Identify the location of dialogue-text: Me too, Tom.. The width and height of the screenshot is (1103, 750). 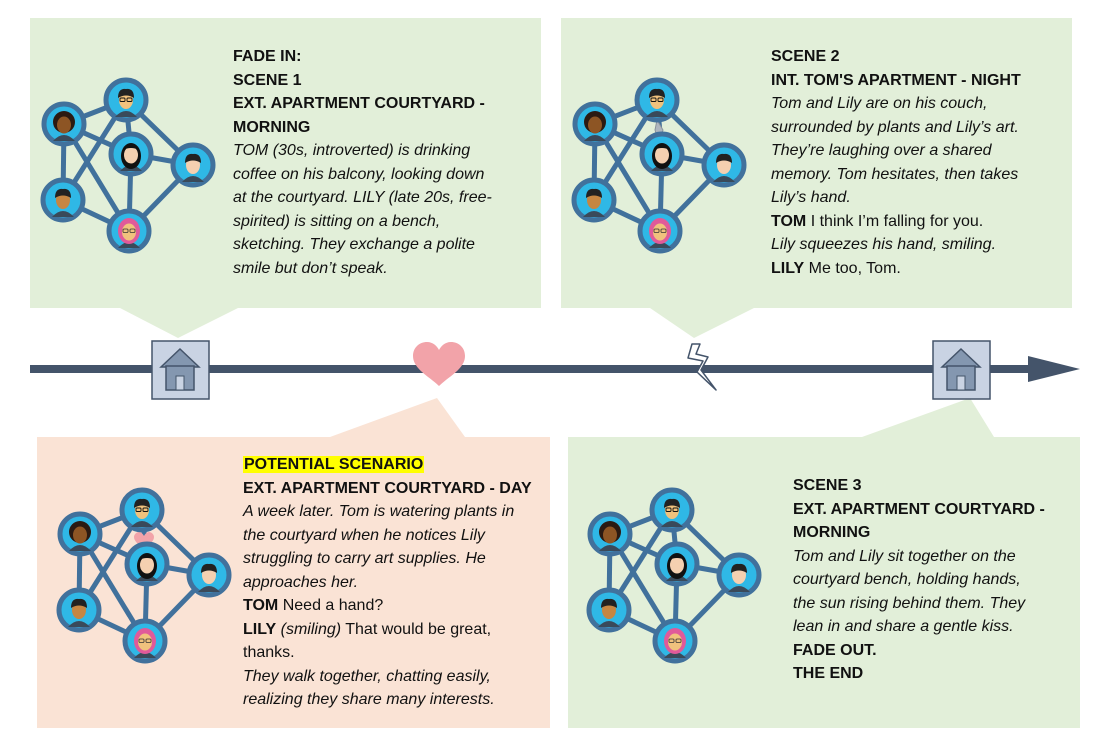
(852, 268).